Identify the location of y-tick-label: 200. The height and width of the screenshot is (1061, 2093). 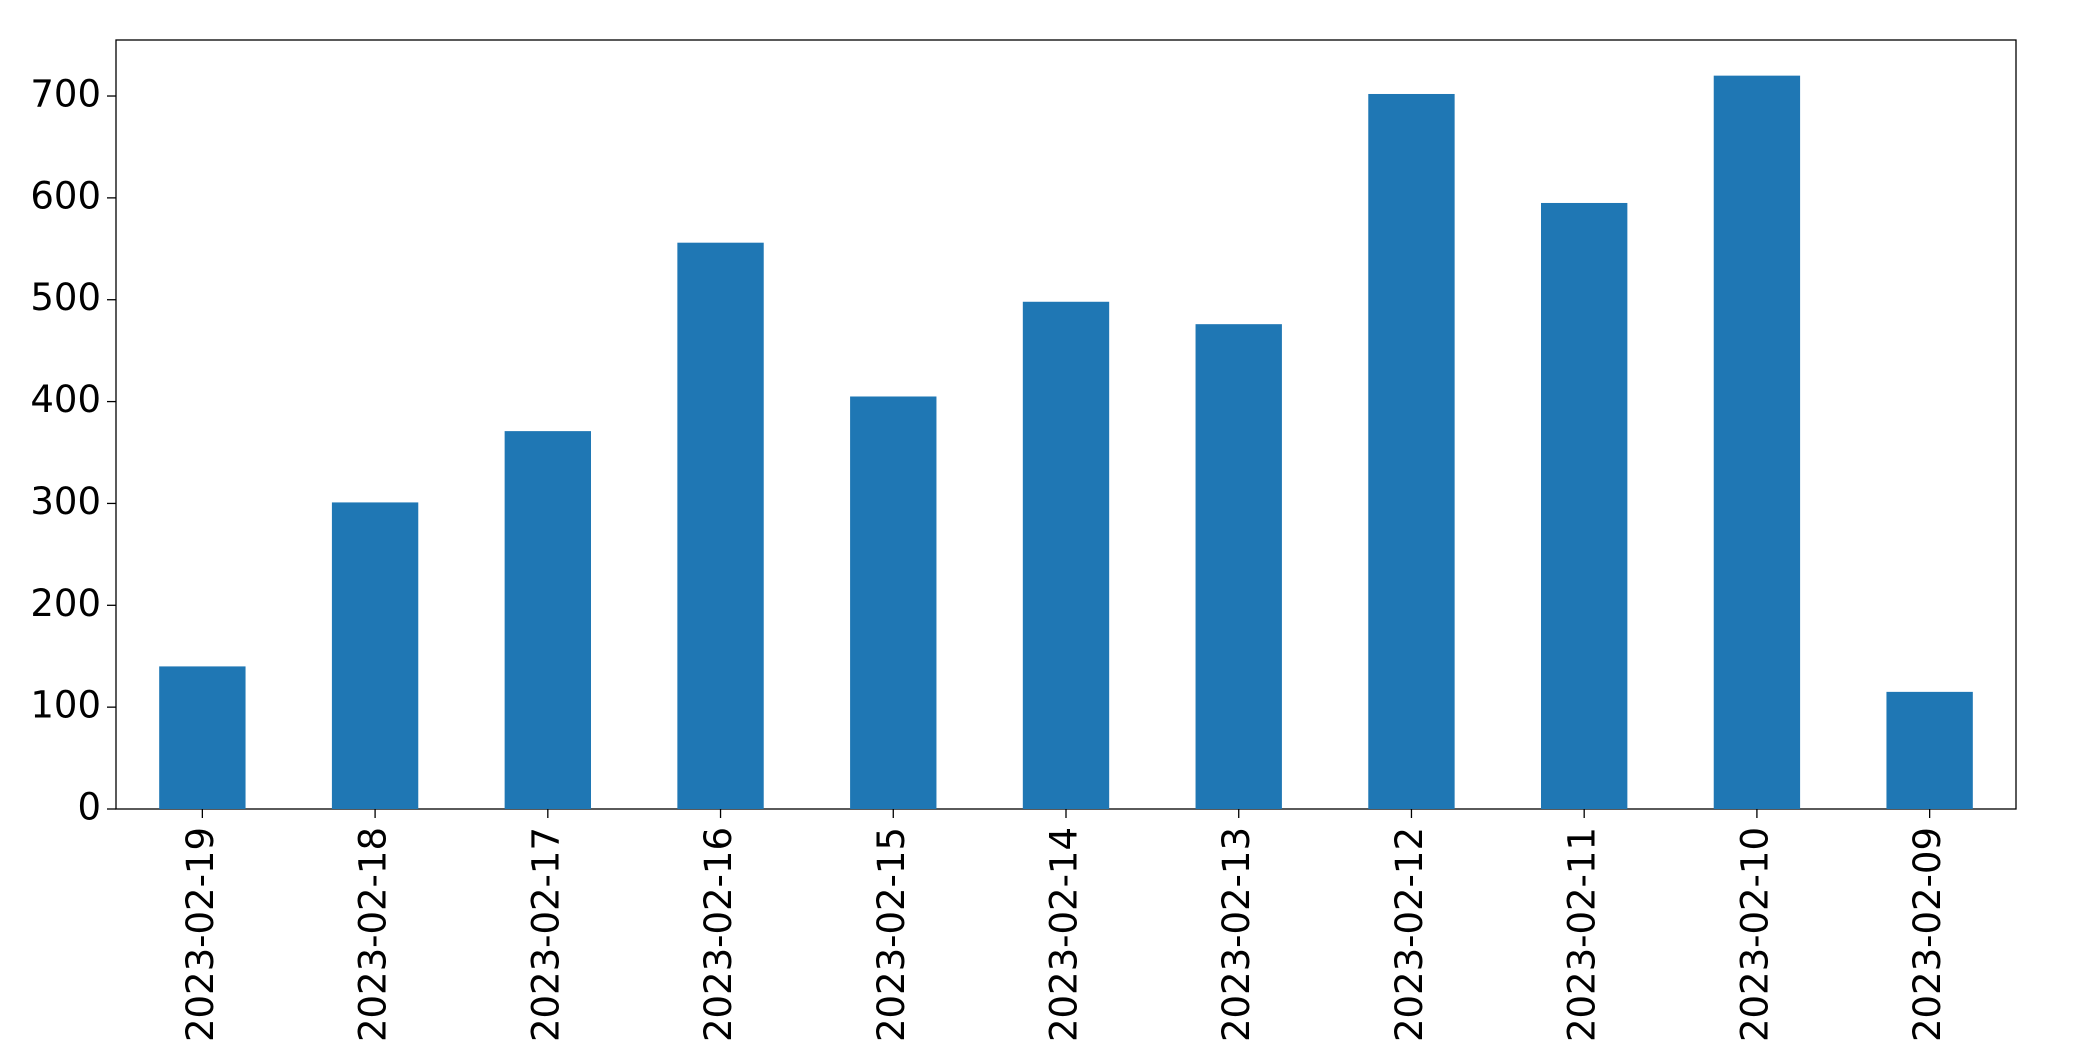
(65, 603).